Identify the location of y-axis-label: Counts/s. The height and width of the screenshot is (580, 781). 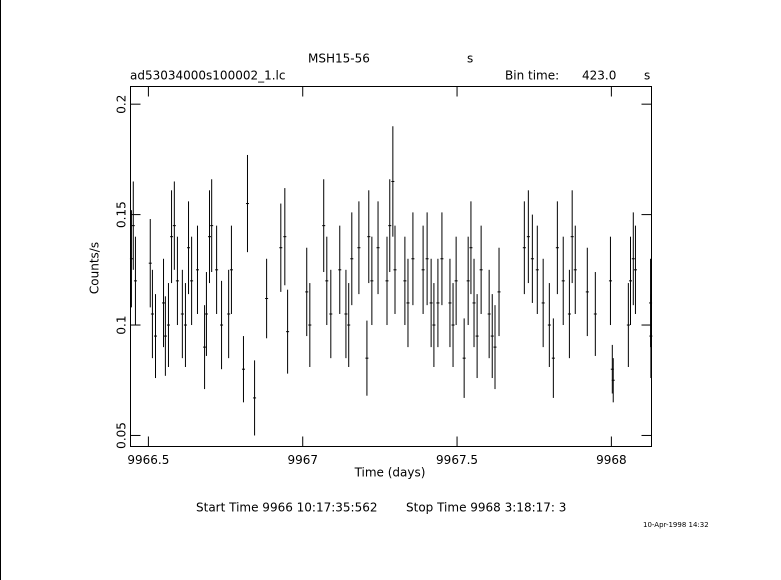
(95, 268).